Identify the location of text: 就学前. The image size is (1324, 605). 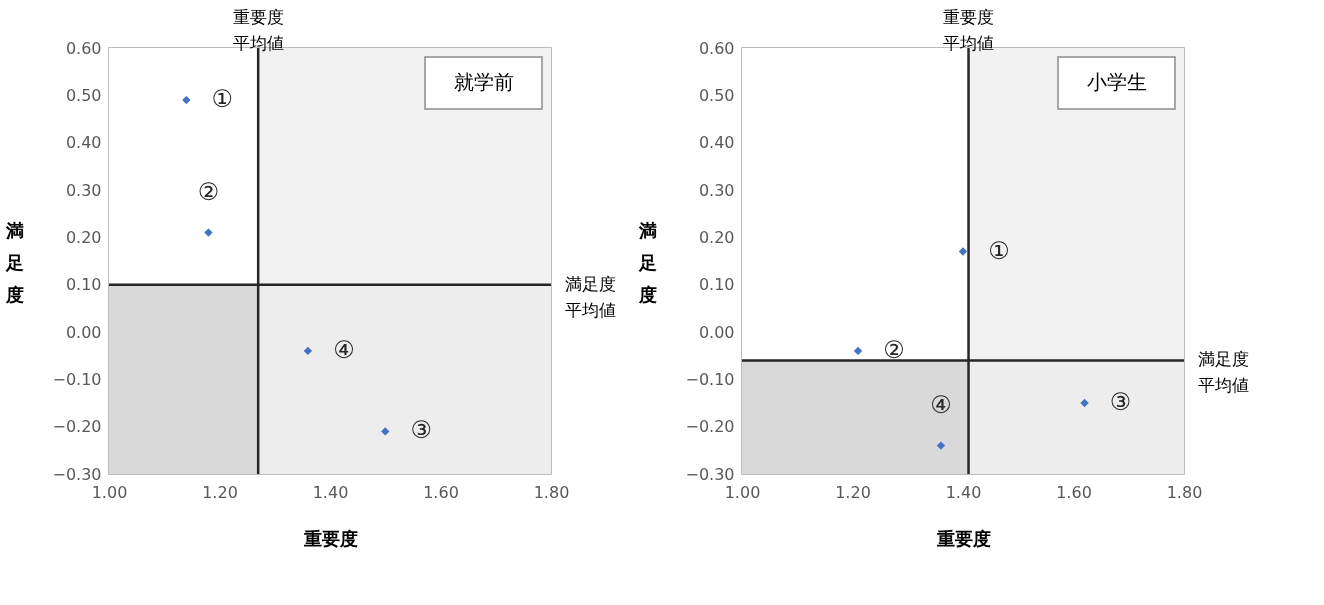
(483, 82).